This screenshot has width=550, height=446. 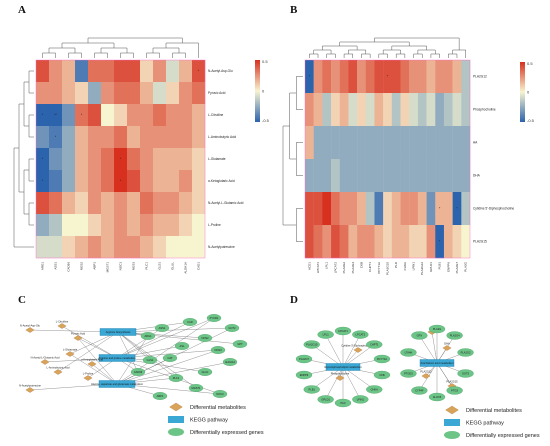 What do you see at coordinates (374, 389) in the screenshot?
I see `gene-label: CHKA` at bounding box center [374, 389].